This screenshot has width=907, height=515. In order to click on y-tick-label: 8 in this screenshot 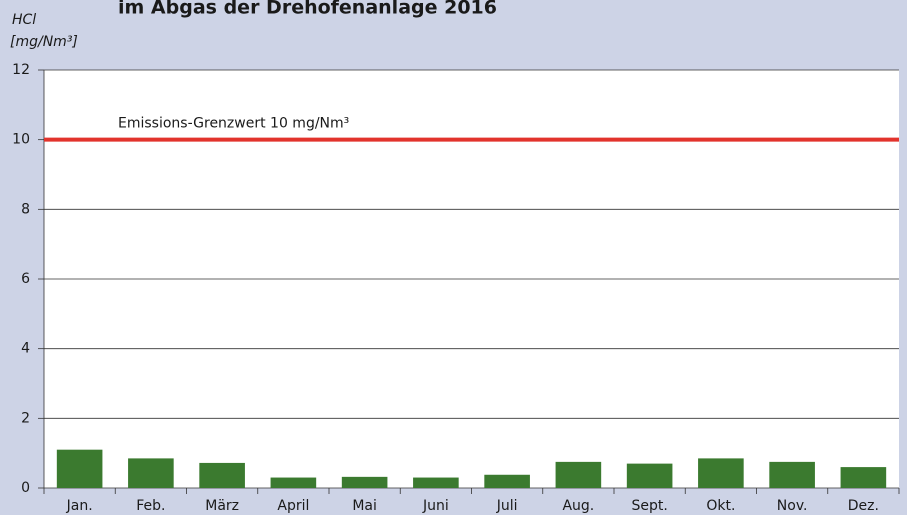, I will do `click(25, 209)`.